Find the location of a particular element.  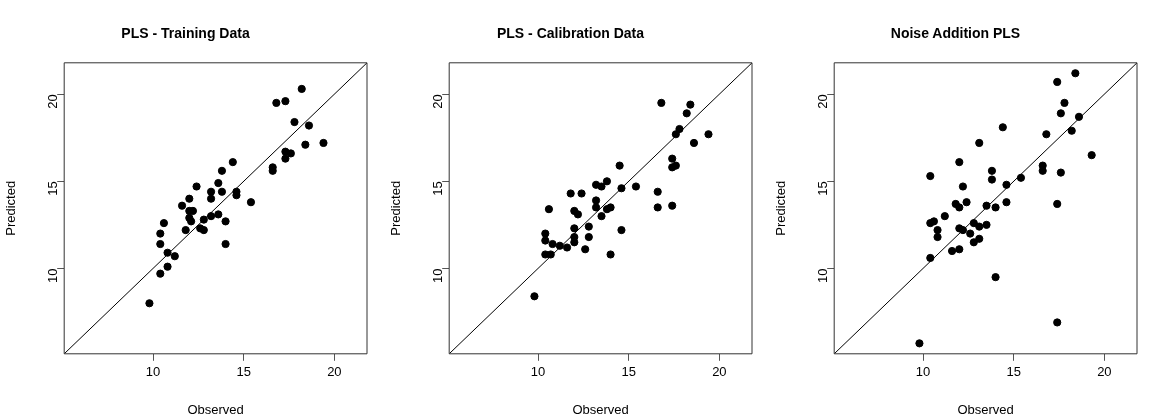

chart-title: PLS - Calibration Data is located at coordinates (570, 33).